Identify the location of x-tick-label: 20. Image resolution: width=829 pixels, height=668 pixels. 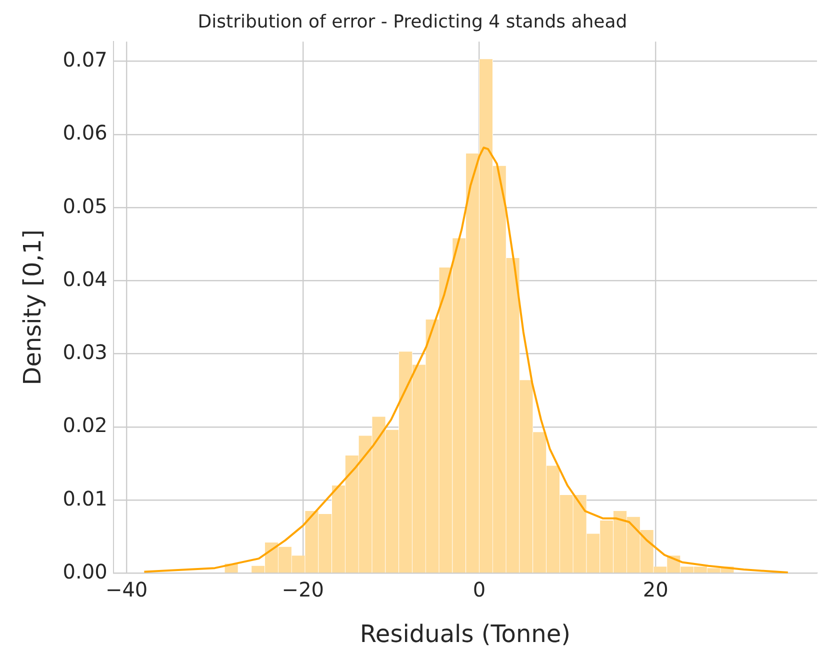
(655, 589).